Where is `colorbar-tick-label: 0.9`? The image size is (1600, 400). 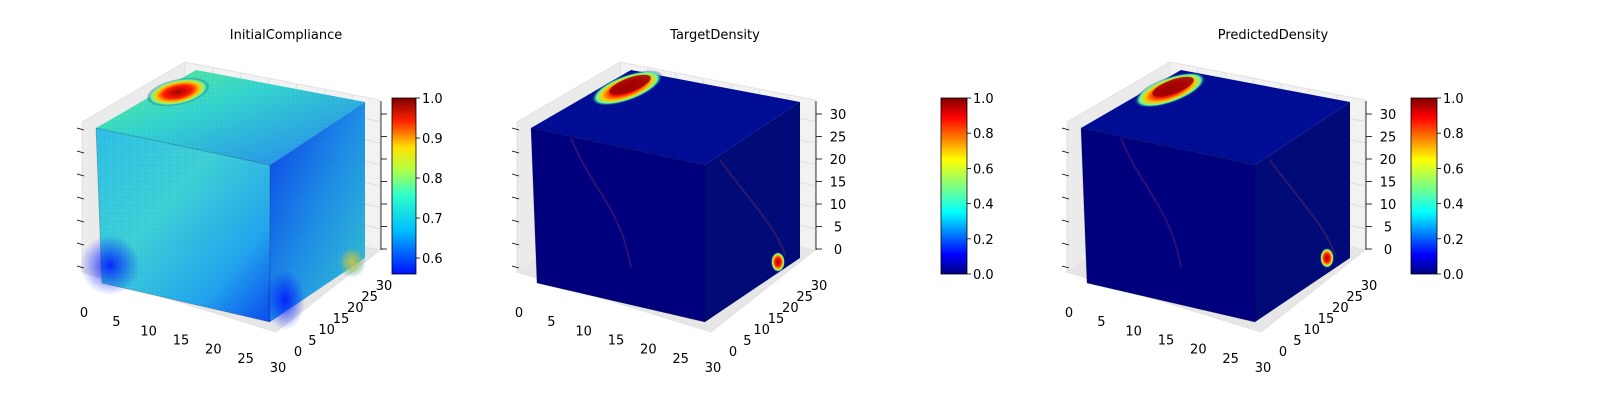 colorbar-tick-label: 0.9 is located at coordinates (432, 139).